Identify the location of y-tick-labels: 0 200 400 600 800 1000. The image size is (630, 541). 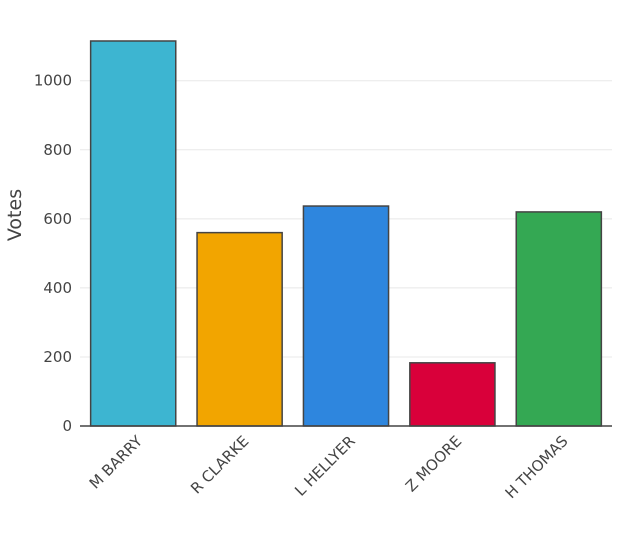
(53, 253).